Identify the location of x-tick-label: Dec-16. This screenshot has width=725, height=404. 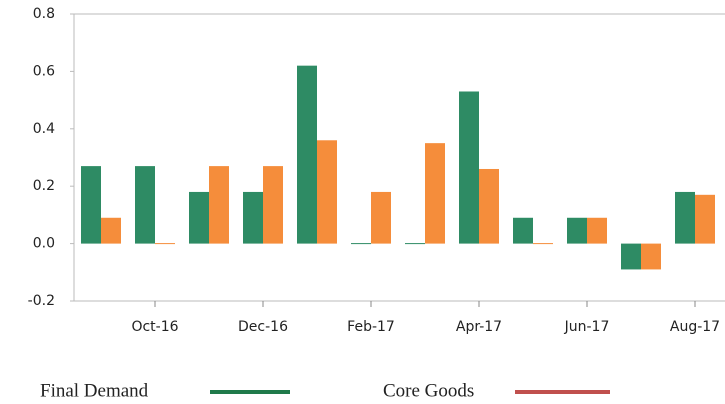
(263, 327).